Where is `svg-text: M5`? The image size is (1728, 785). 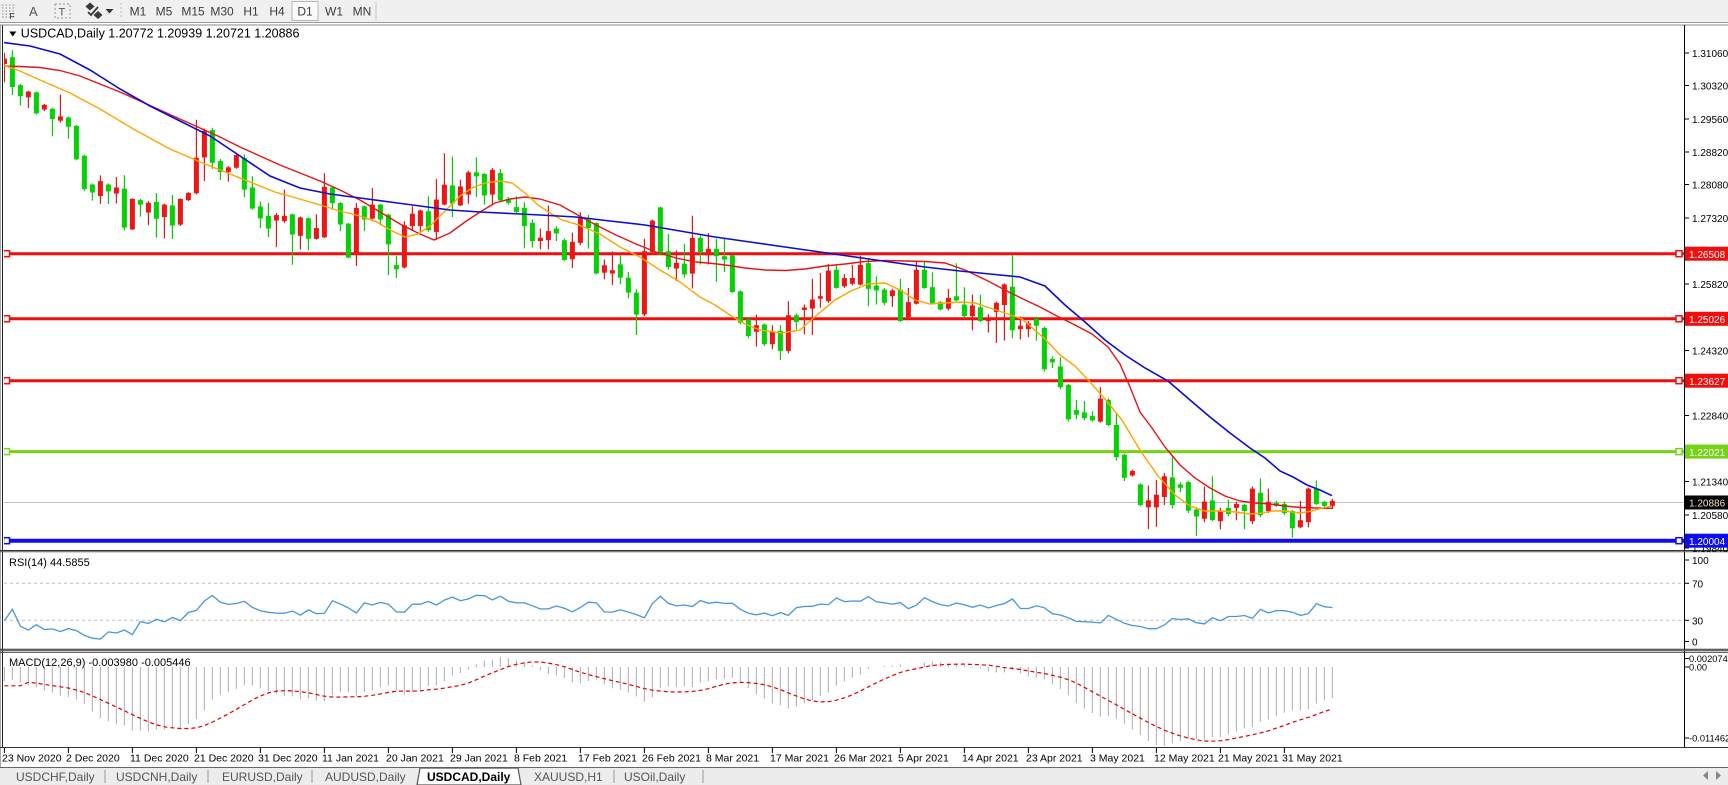
svg-text: M5 is located at coordinates (164, 12).